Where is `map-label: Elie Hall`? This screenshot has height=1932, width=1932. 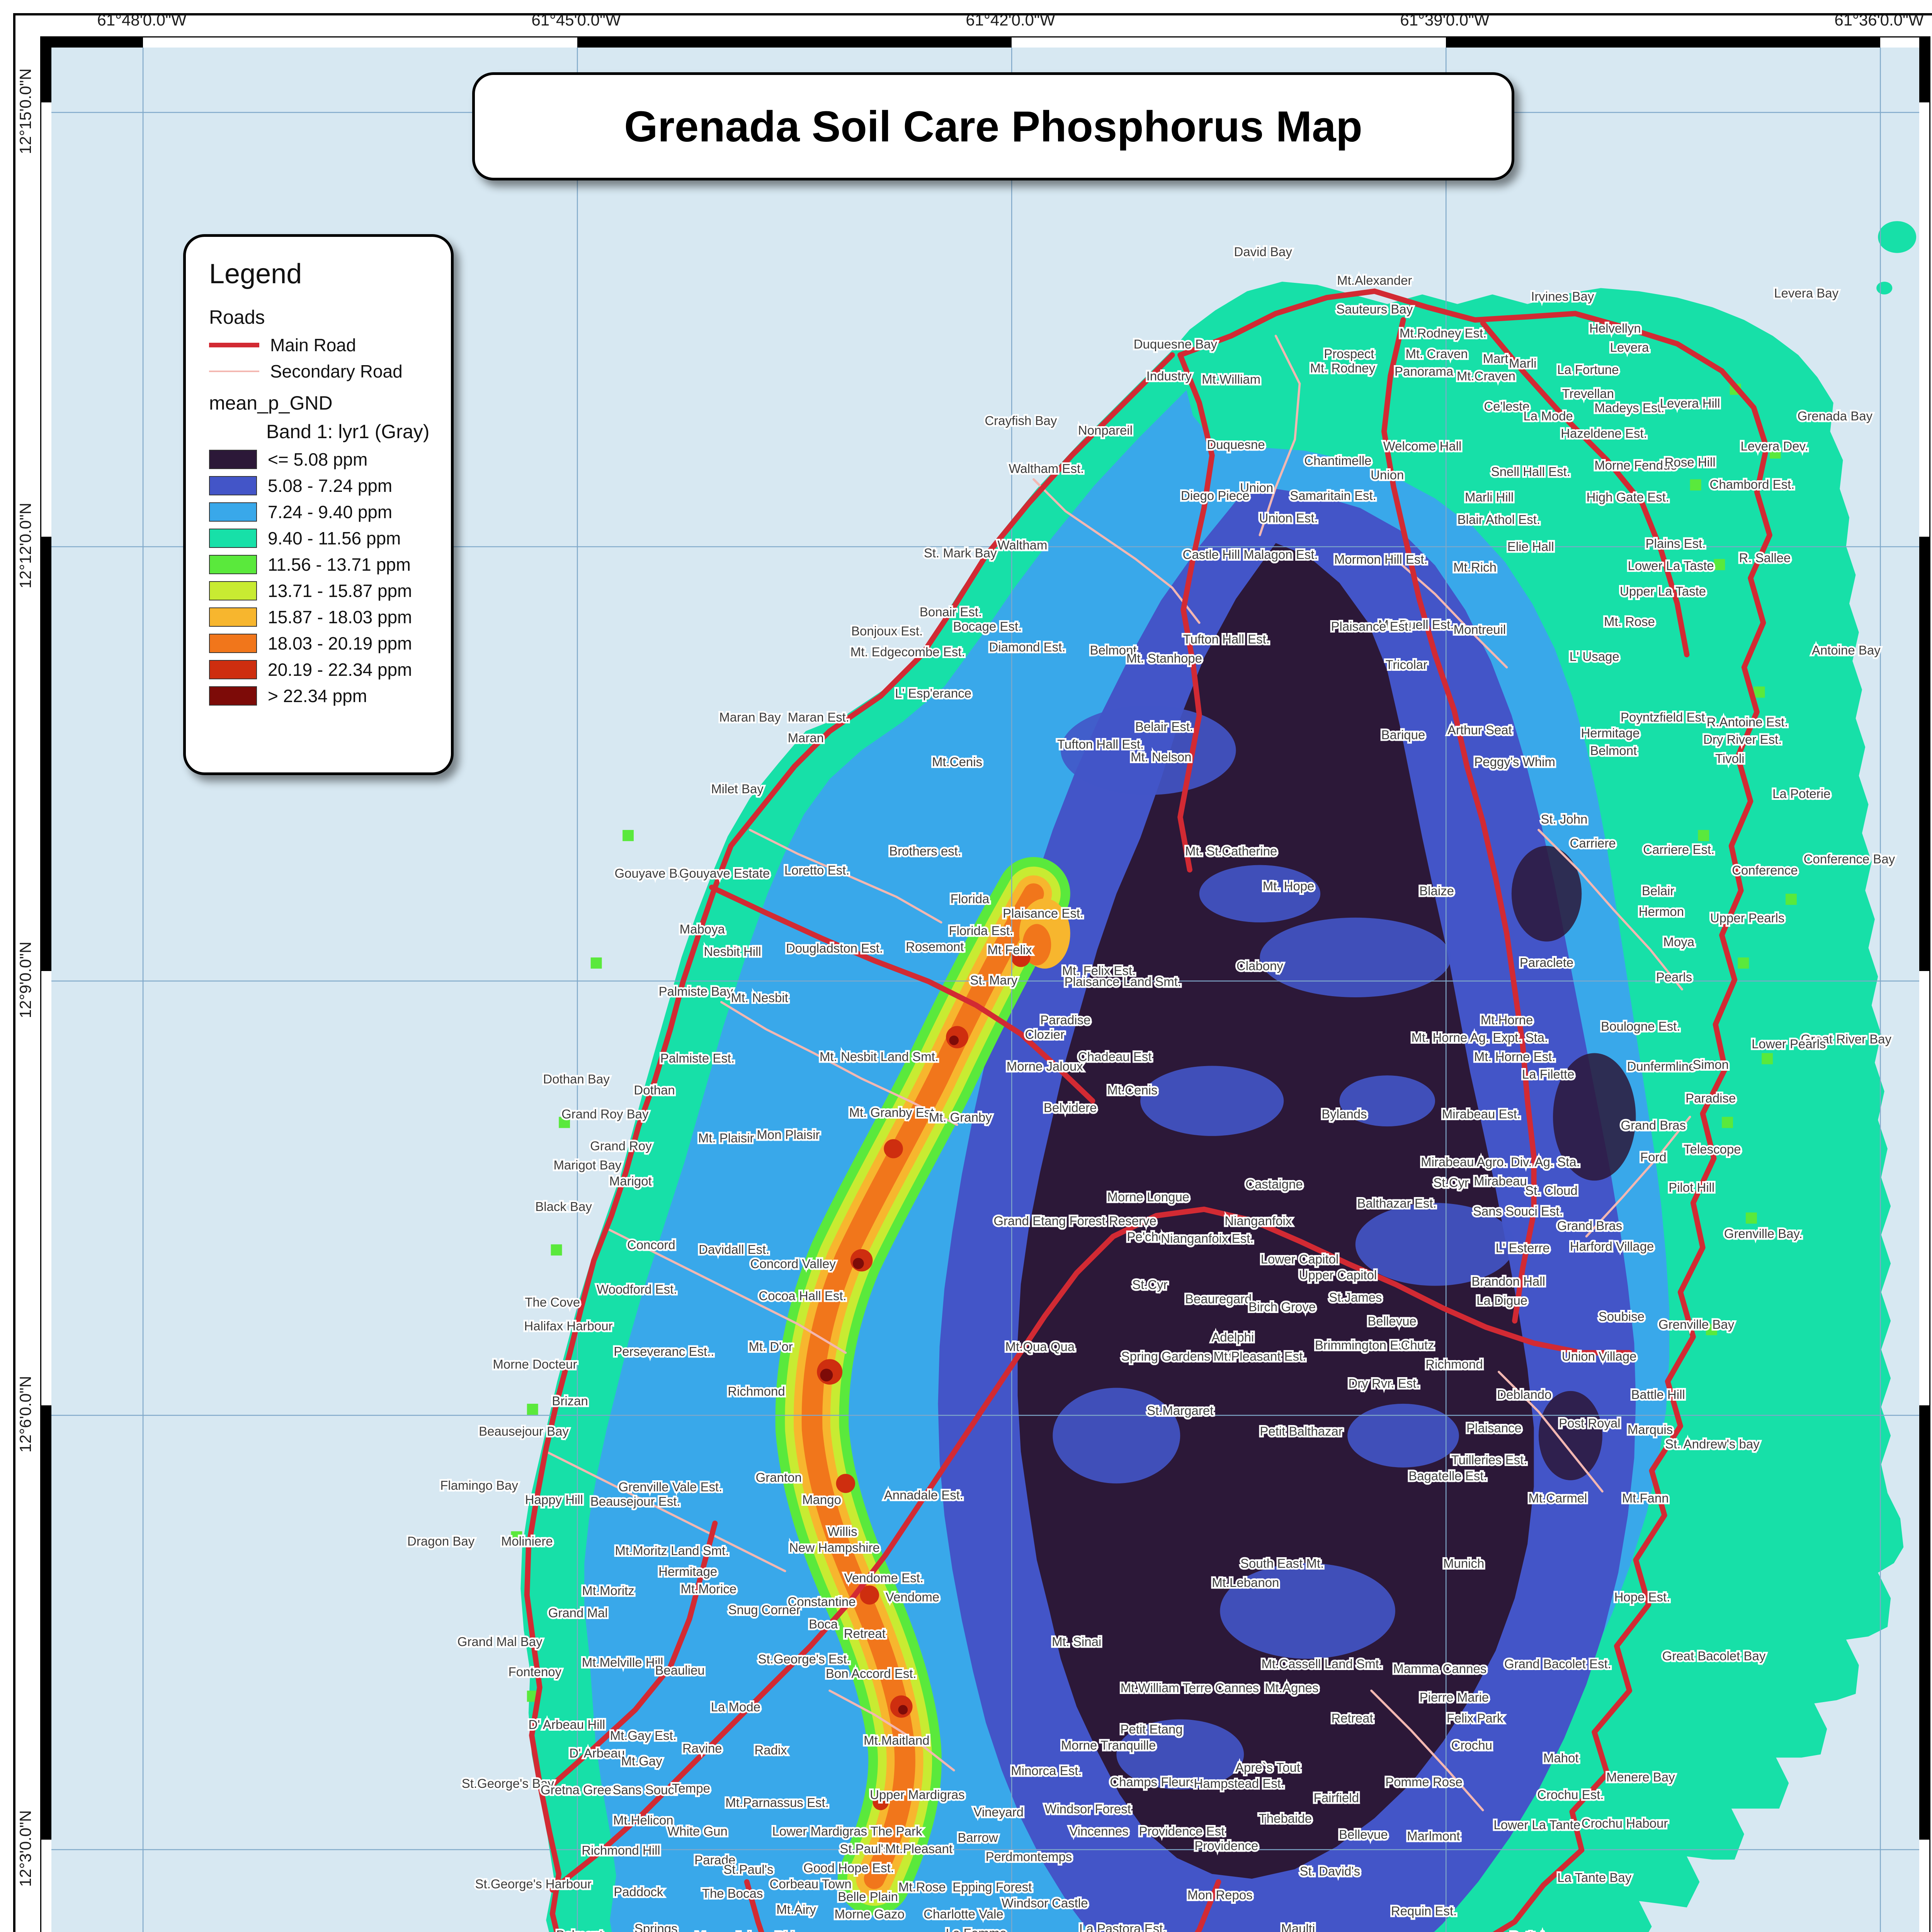 map-label: Elie Hall is located at coordinates (1531, 546).